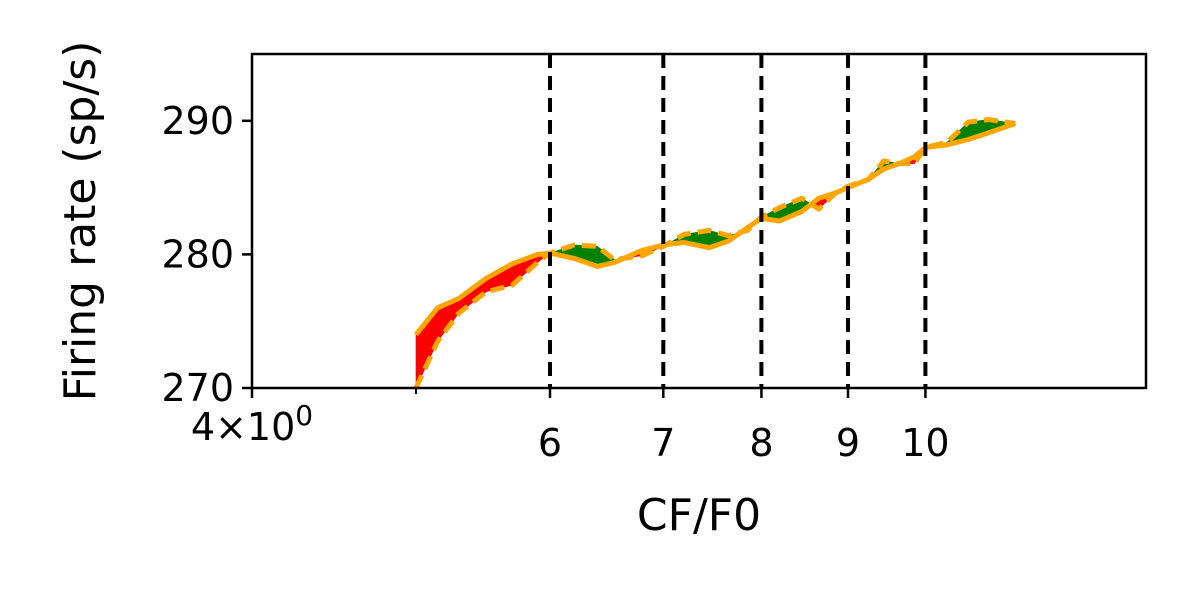 Image resolution: width=1200 pixels, height=600 pixels. I want to click on x-tick-label: 4×100, so click(252, 424).